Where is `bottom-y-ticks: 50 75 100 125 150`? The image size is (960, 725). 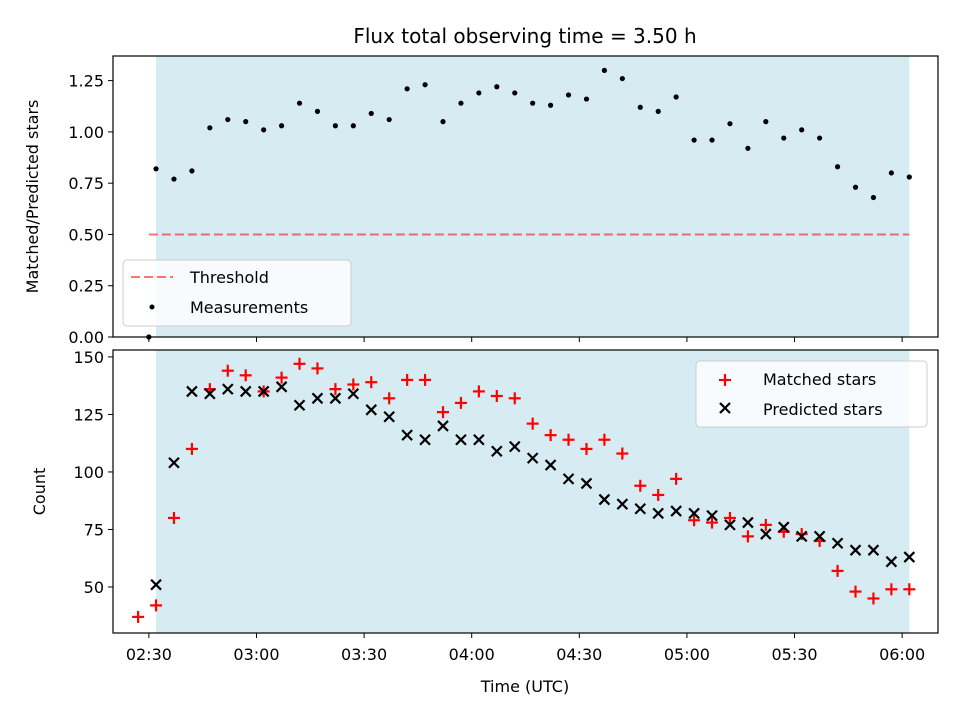 bottom-y-ticks: 50 75 100 125 150 is located at coordinates (93, 472).